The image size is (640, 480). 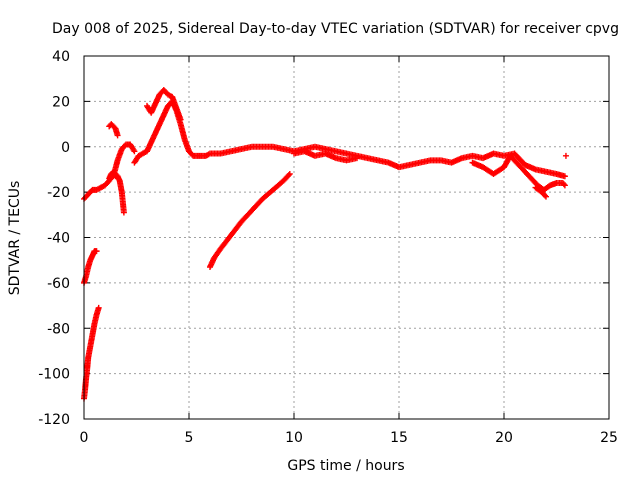 What do you see at coordinates (54, 420) in the screenshot?
I see `y-tick-label: -120` at bounding box center [54, 420].